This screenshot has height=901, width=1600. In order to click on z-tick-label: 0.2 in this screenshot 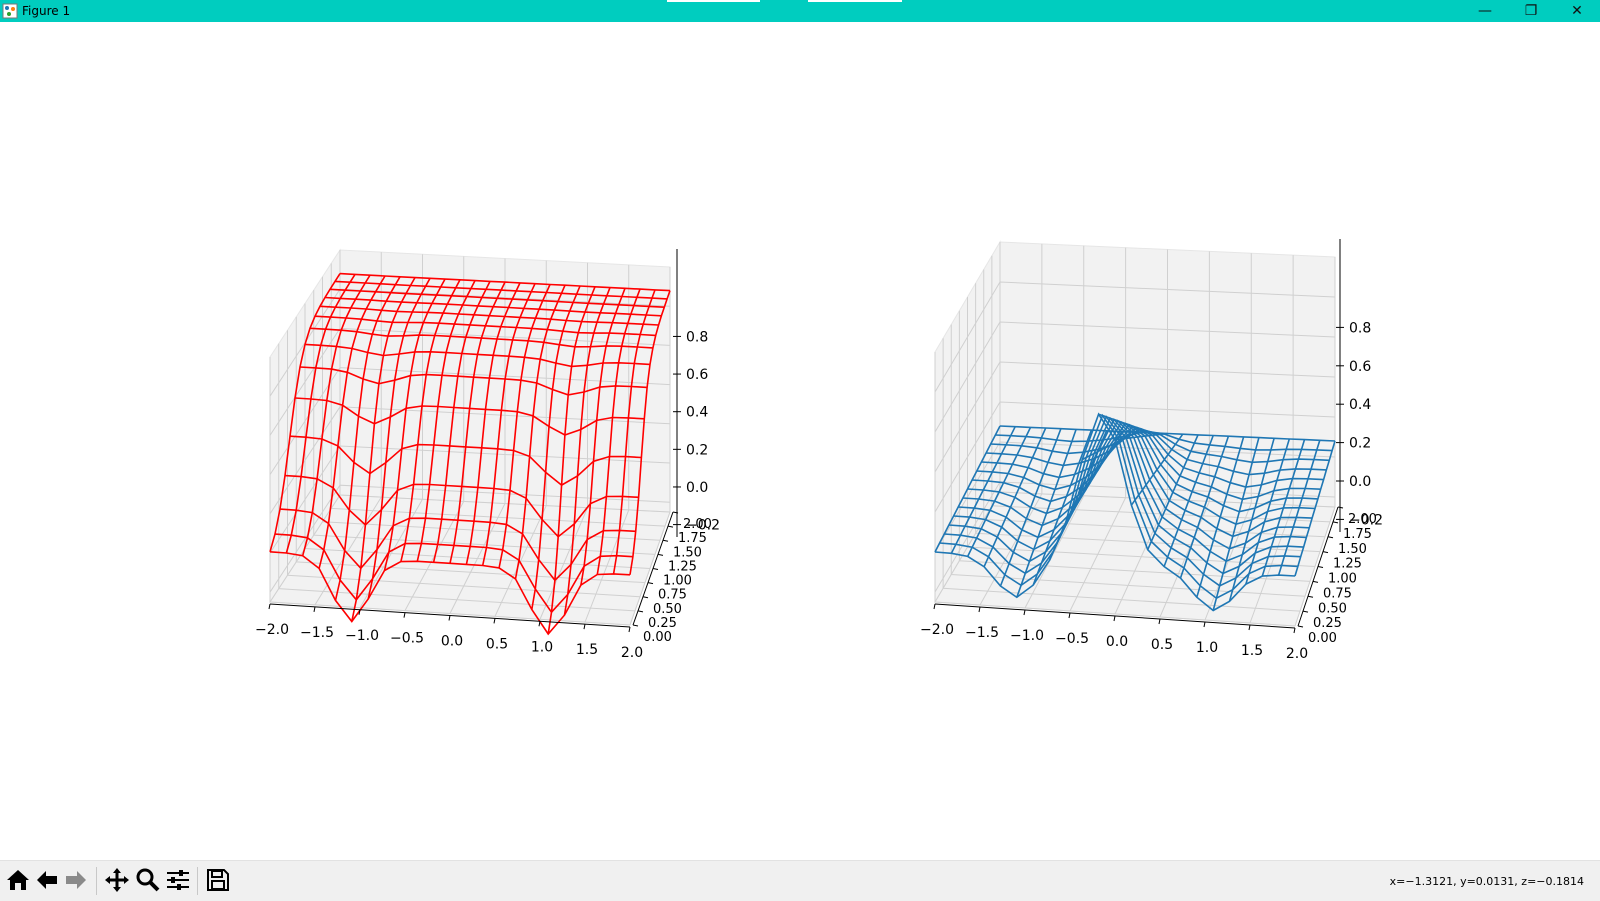, I will do `click(697, 450)`.